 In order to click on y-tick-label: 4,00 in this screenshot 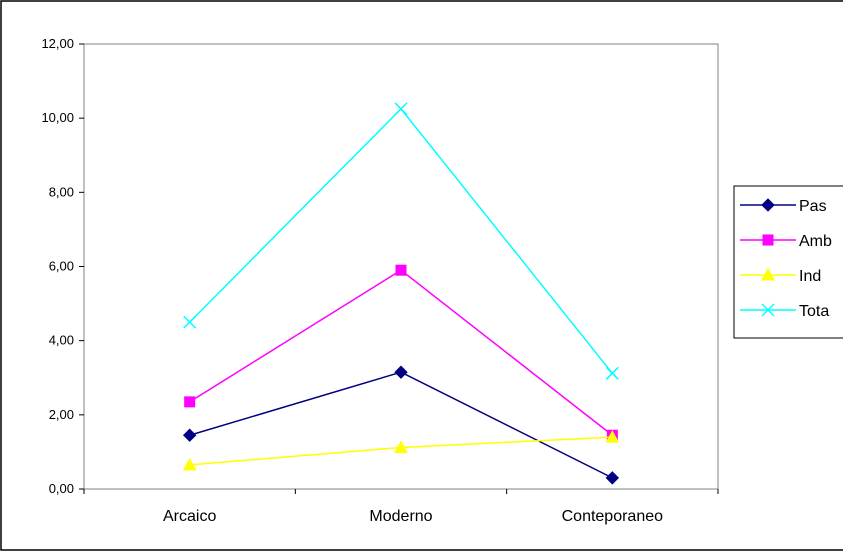, I will do `click(61, 340)`.